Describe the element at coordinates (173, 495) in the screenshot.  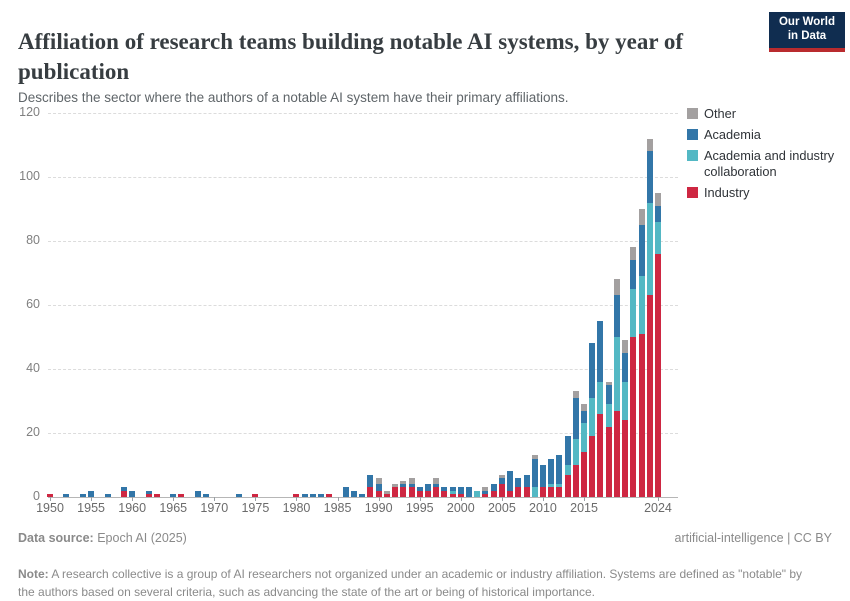
I see `bar-1965` at that location.